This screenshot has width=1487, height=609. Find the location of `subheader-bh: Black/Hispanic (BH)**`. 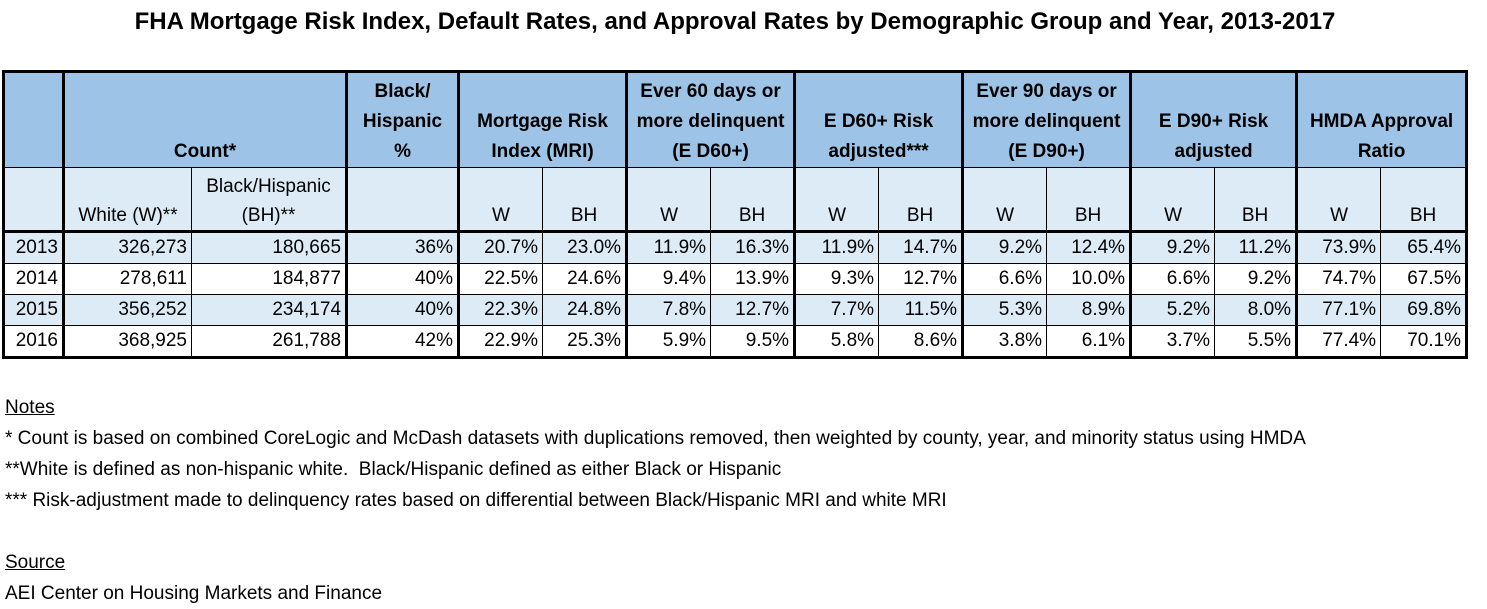

subheader-bh: Black/Hispanic (BH)** is located at coordinates (269, 200).